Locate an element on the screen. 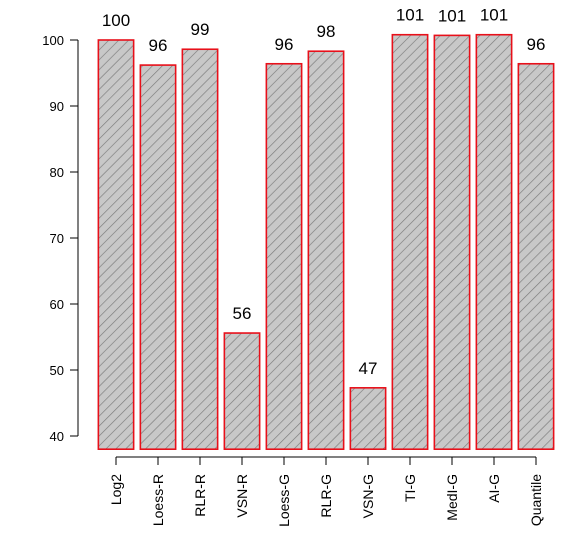  category-label: Loess-R is located at coordinates (158, 500).